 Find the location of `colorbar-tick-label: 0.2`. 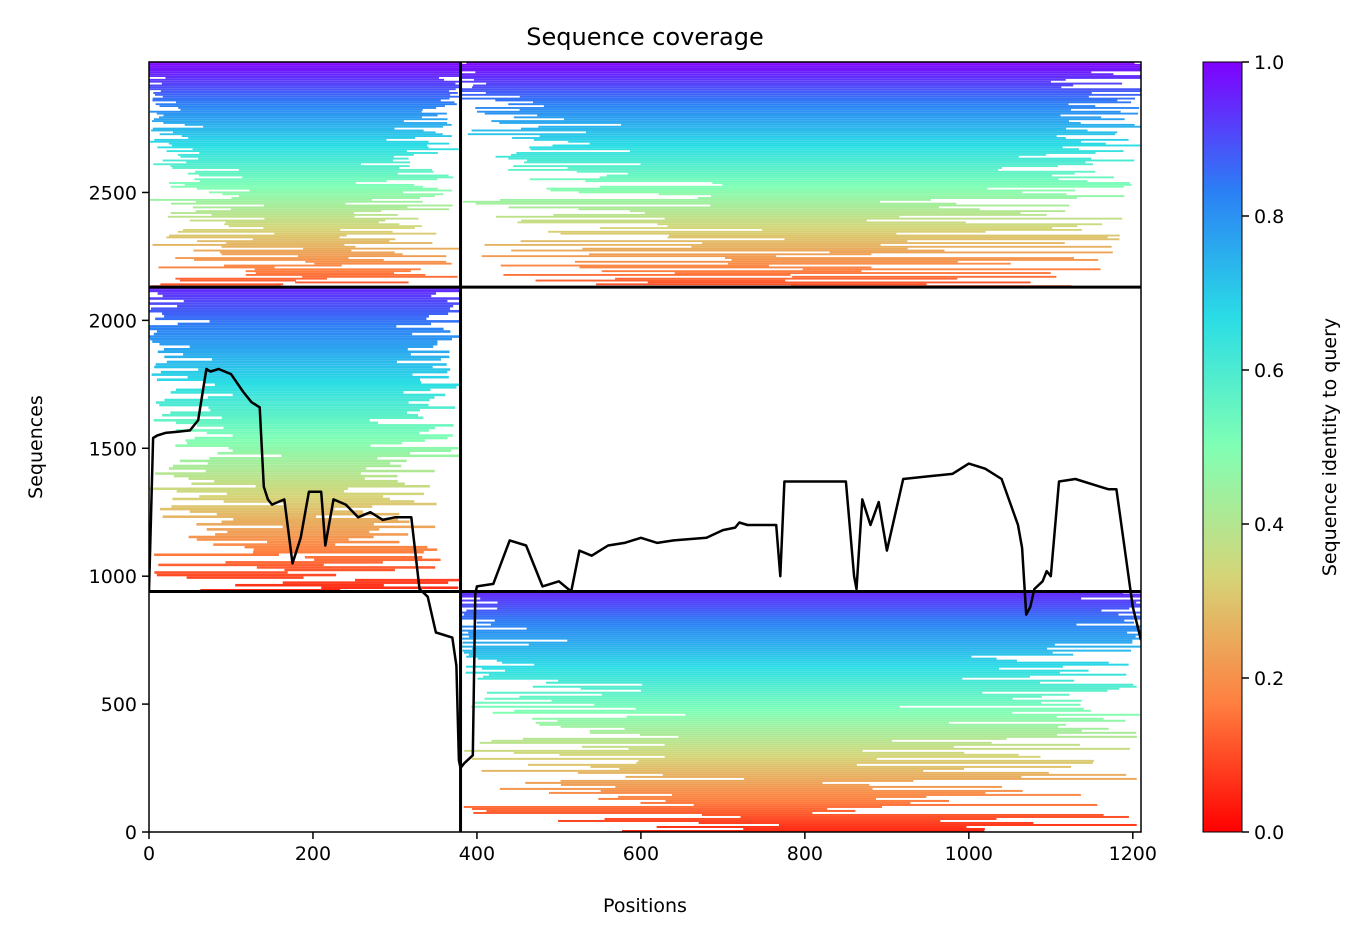

colorbar-tick-label: 0.2 is located at coordinates (1269, 679).